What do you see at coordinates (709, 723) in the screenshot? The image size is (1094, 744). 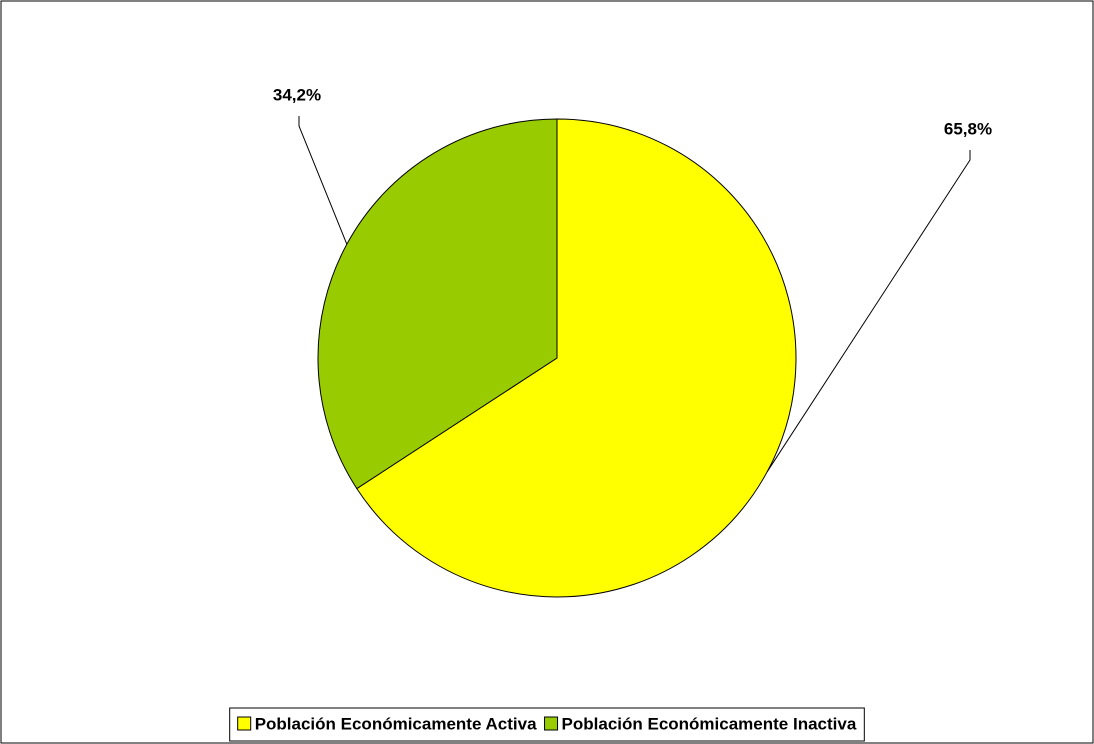 I see `legend-label: Población Económicamente Inactiva` at bounding box center [709, 723].